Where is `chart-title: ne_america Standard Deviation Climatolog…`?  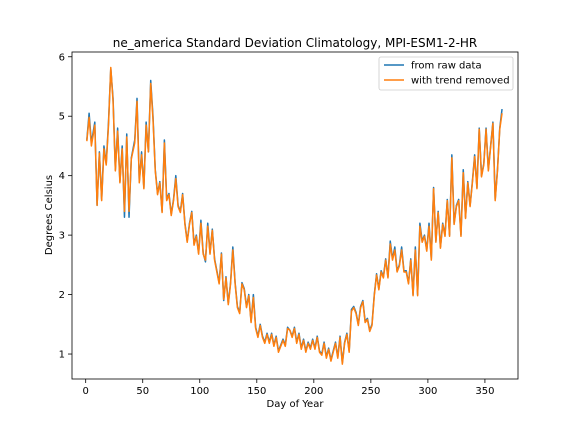 chart-title: ne_america Standard Deviation Climatolog… is located at coordinates (295, 43).